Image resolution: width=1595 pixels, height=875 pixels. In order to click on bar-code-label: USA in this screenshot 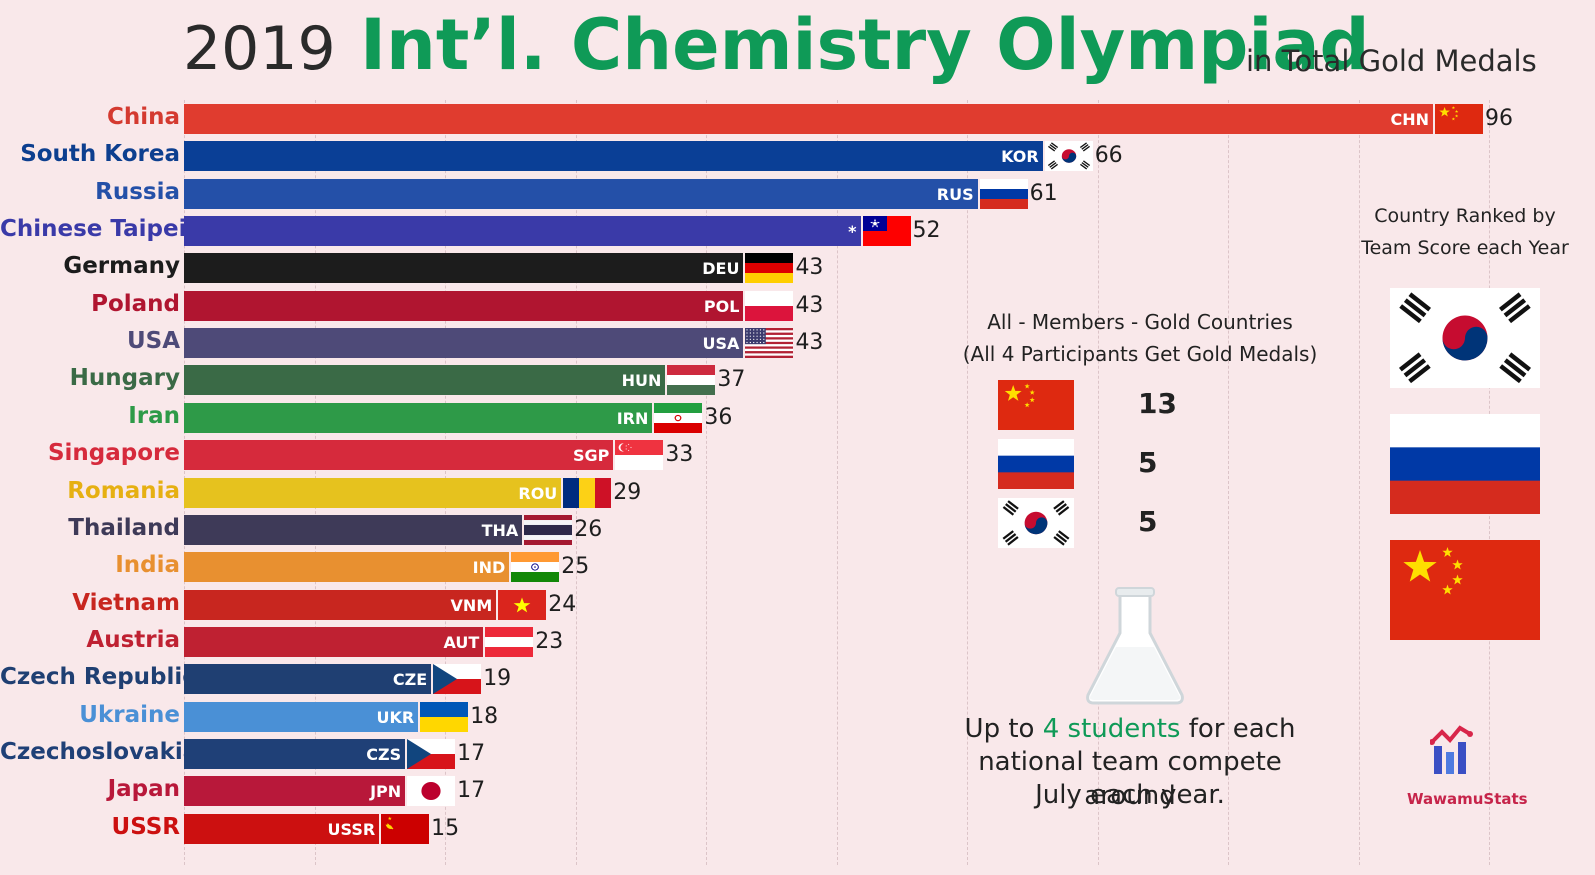, I will do `click(721, 344)`.